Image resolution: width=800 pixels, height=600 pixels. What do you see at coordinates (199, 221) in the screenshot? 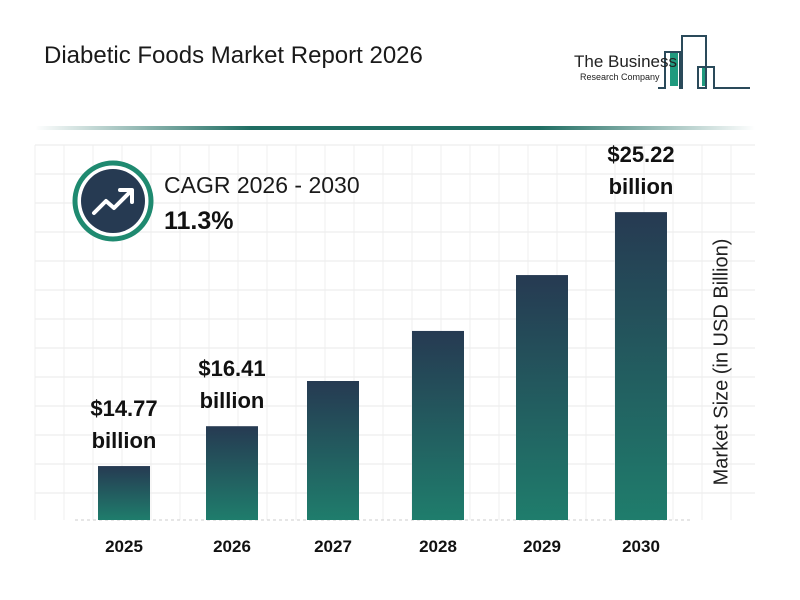
I see `cagr-value: 11.3%` at bounding box center [199, 221].